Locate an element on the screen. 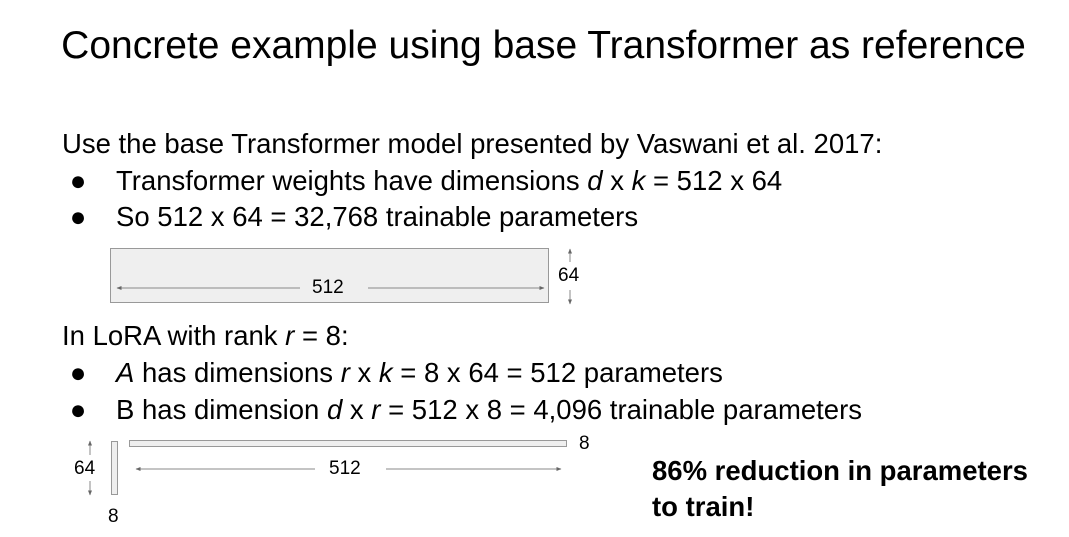  text-segment: has dimensions is located at coordinates (237, 372).